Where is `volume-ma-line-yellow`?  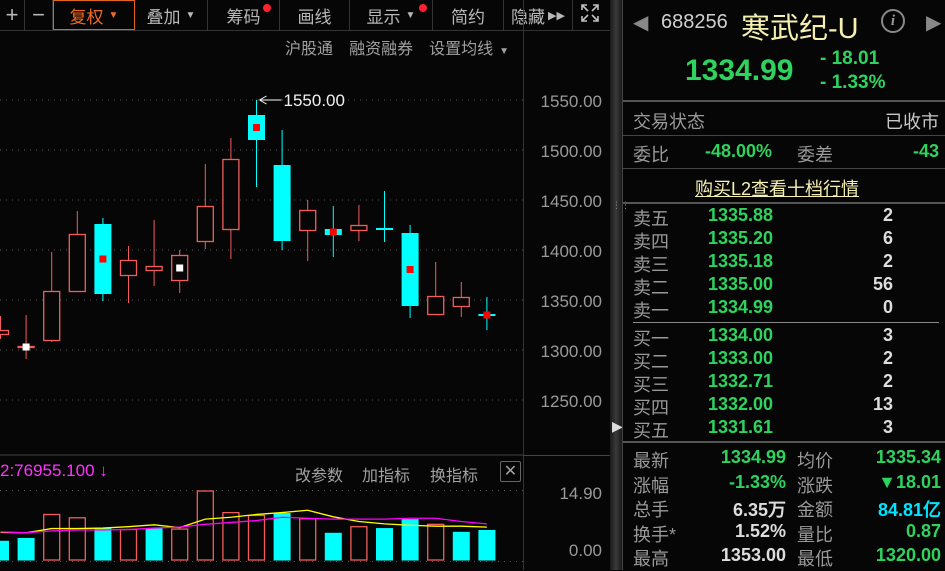 volume-ma-line-yellow is located at coordinates (243, 521).